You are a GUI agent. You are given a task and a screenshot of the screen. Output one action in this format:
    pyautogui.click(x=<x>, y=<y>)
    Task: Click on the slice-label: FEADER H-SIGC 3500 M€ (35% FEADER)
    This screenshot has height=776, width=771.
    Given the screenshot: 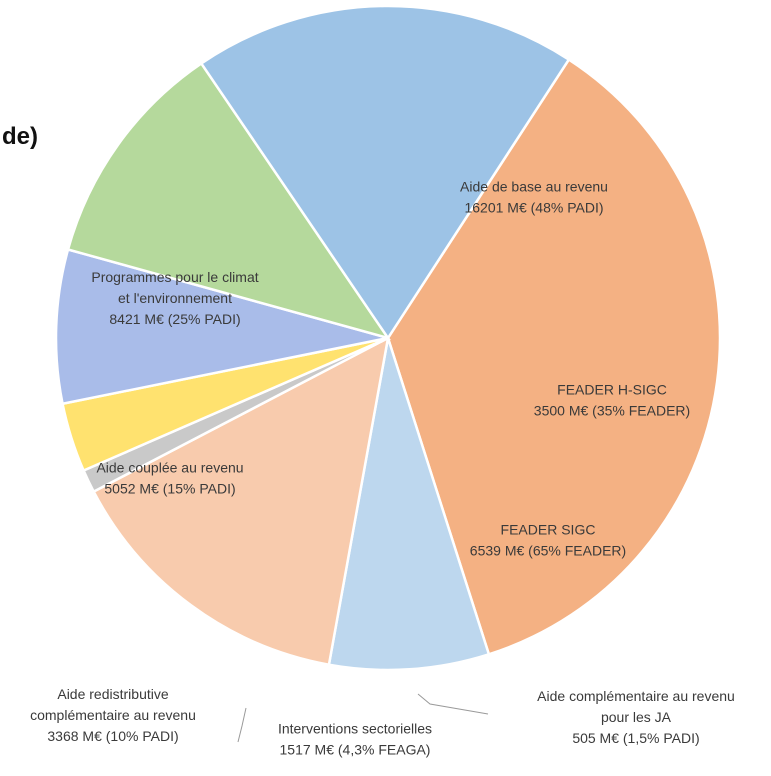 What is the action you would take?
    pyautogui.click(x=612, y=400)
    